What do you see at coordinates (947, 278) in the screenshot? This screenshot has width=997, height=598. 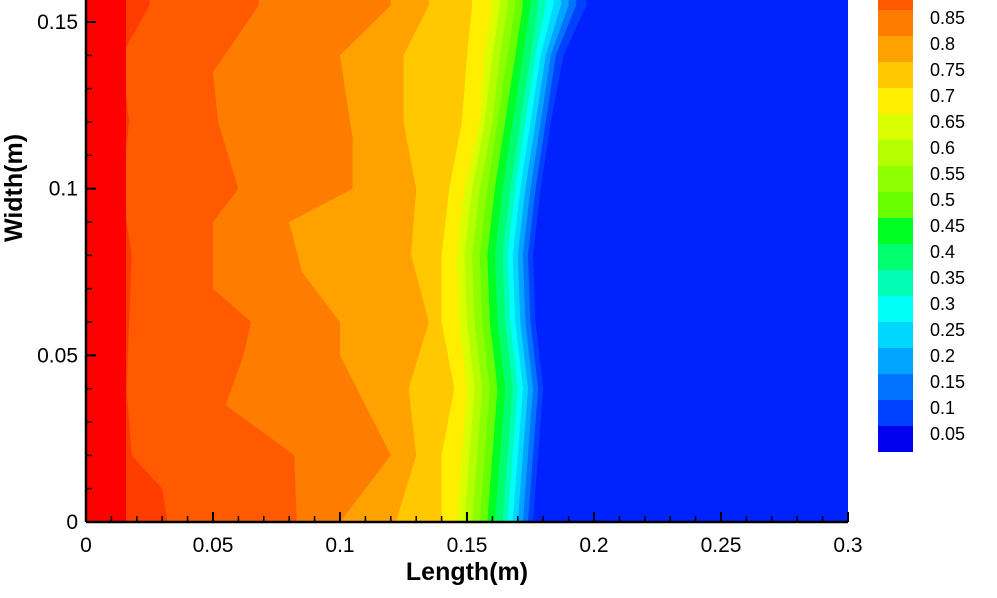 I see `legend-label: 0.35` at bounding box center [947, 278].